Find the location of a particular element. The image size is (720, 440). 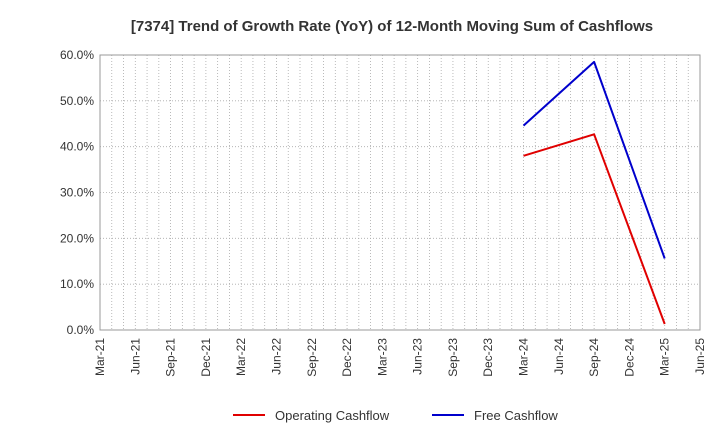

x-tick-label: Mar-22 is located at coordinates (241, 357).